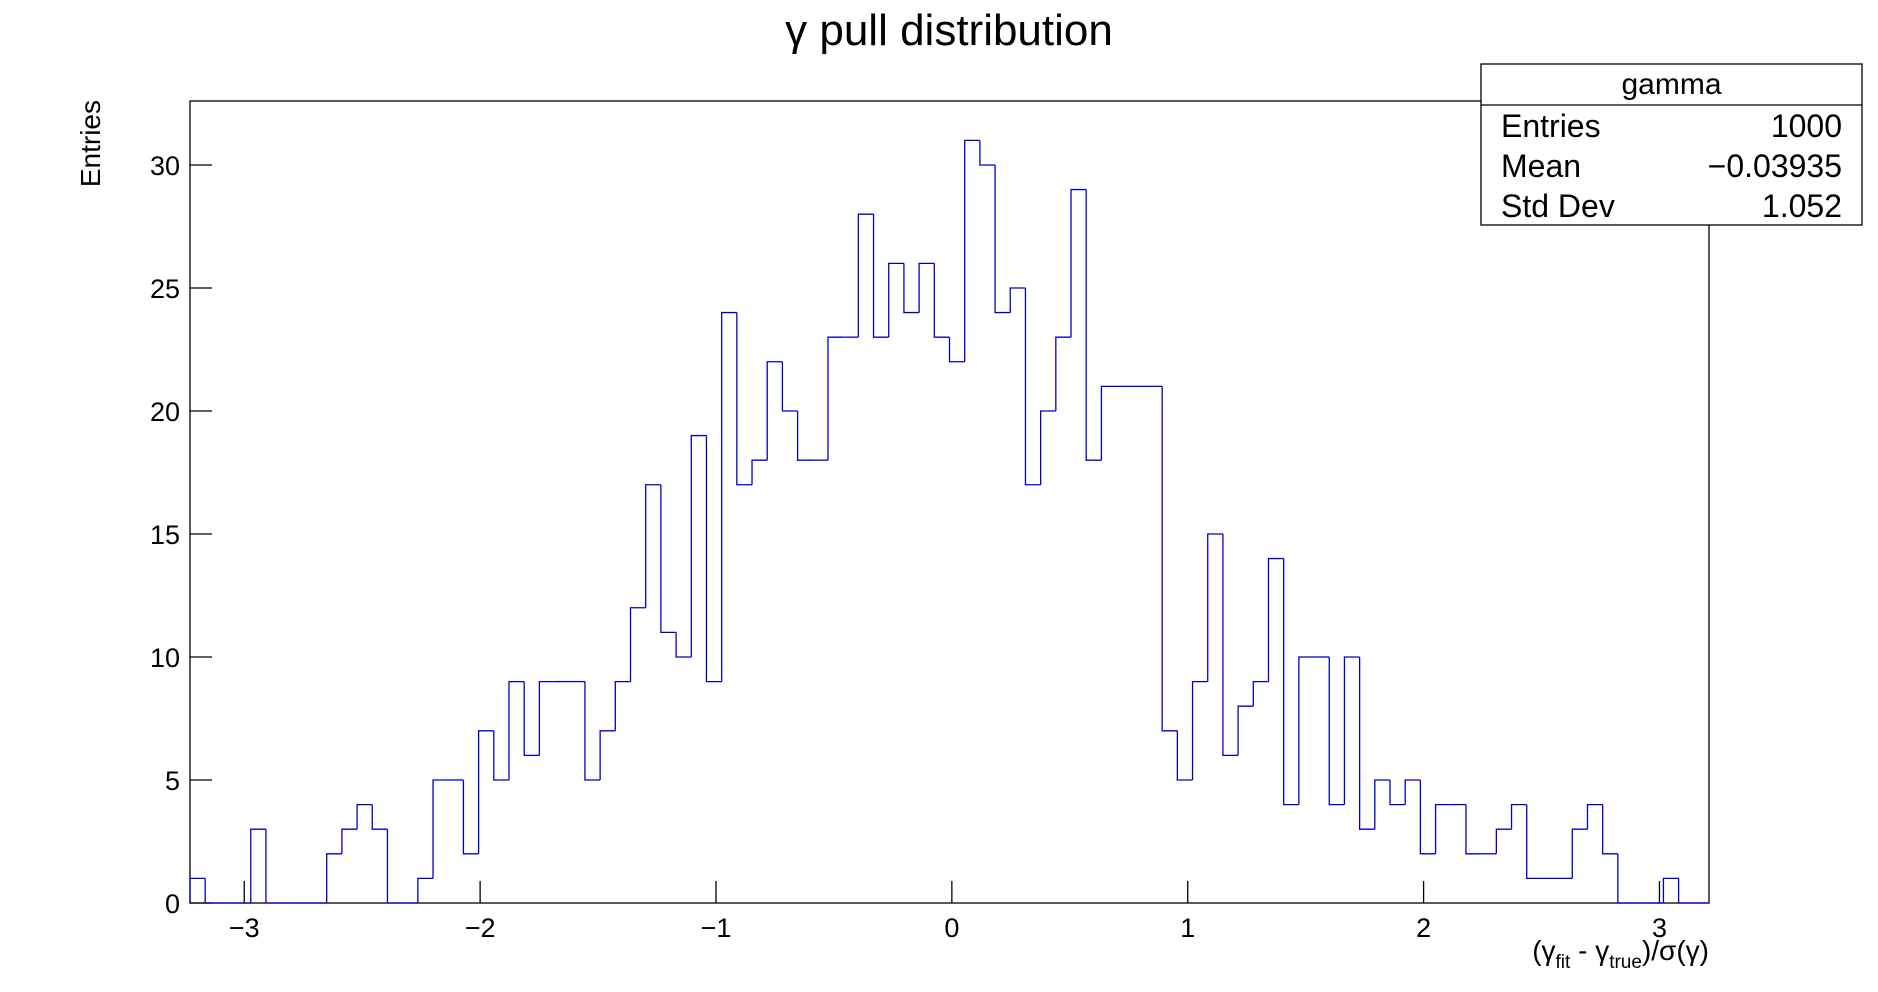 The width and height of the screenshot is (1878, 992). Describe the element at coordinates (951, 928) in the screenshot. I see `x-tick-label: 0` at that location.